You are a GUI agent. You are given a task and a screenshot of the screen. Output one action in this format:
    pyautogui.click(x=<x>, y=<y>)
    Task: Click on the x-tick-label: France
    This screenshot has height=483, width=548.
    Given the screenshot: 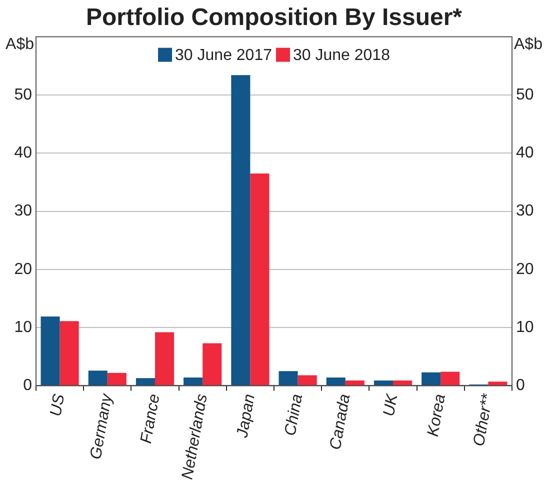 What is the action you would take?
    pyautogui.click(x=151, y=418)
    